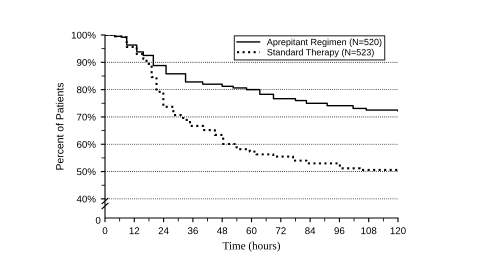  Describe the element at coordinates (222, 230) in the screenshot. I see `x-tick-label: 48` at that location.